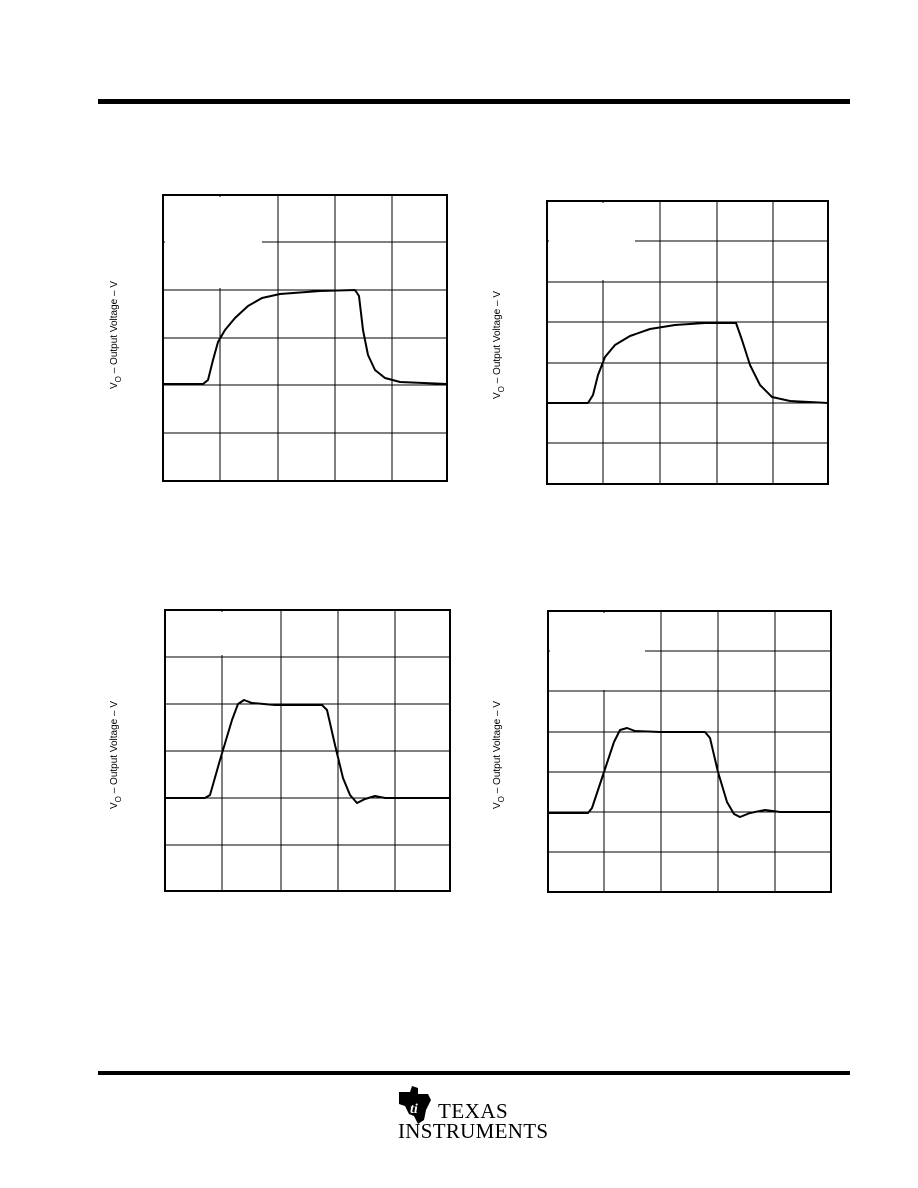 Image resolution: width=918 pixels, height=1188 pixels. I want to click on bottom-rule, so click(474, 1073).